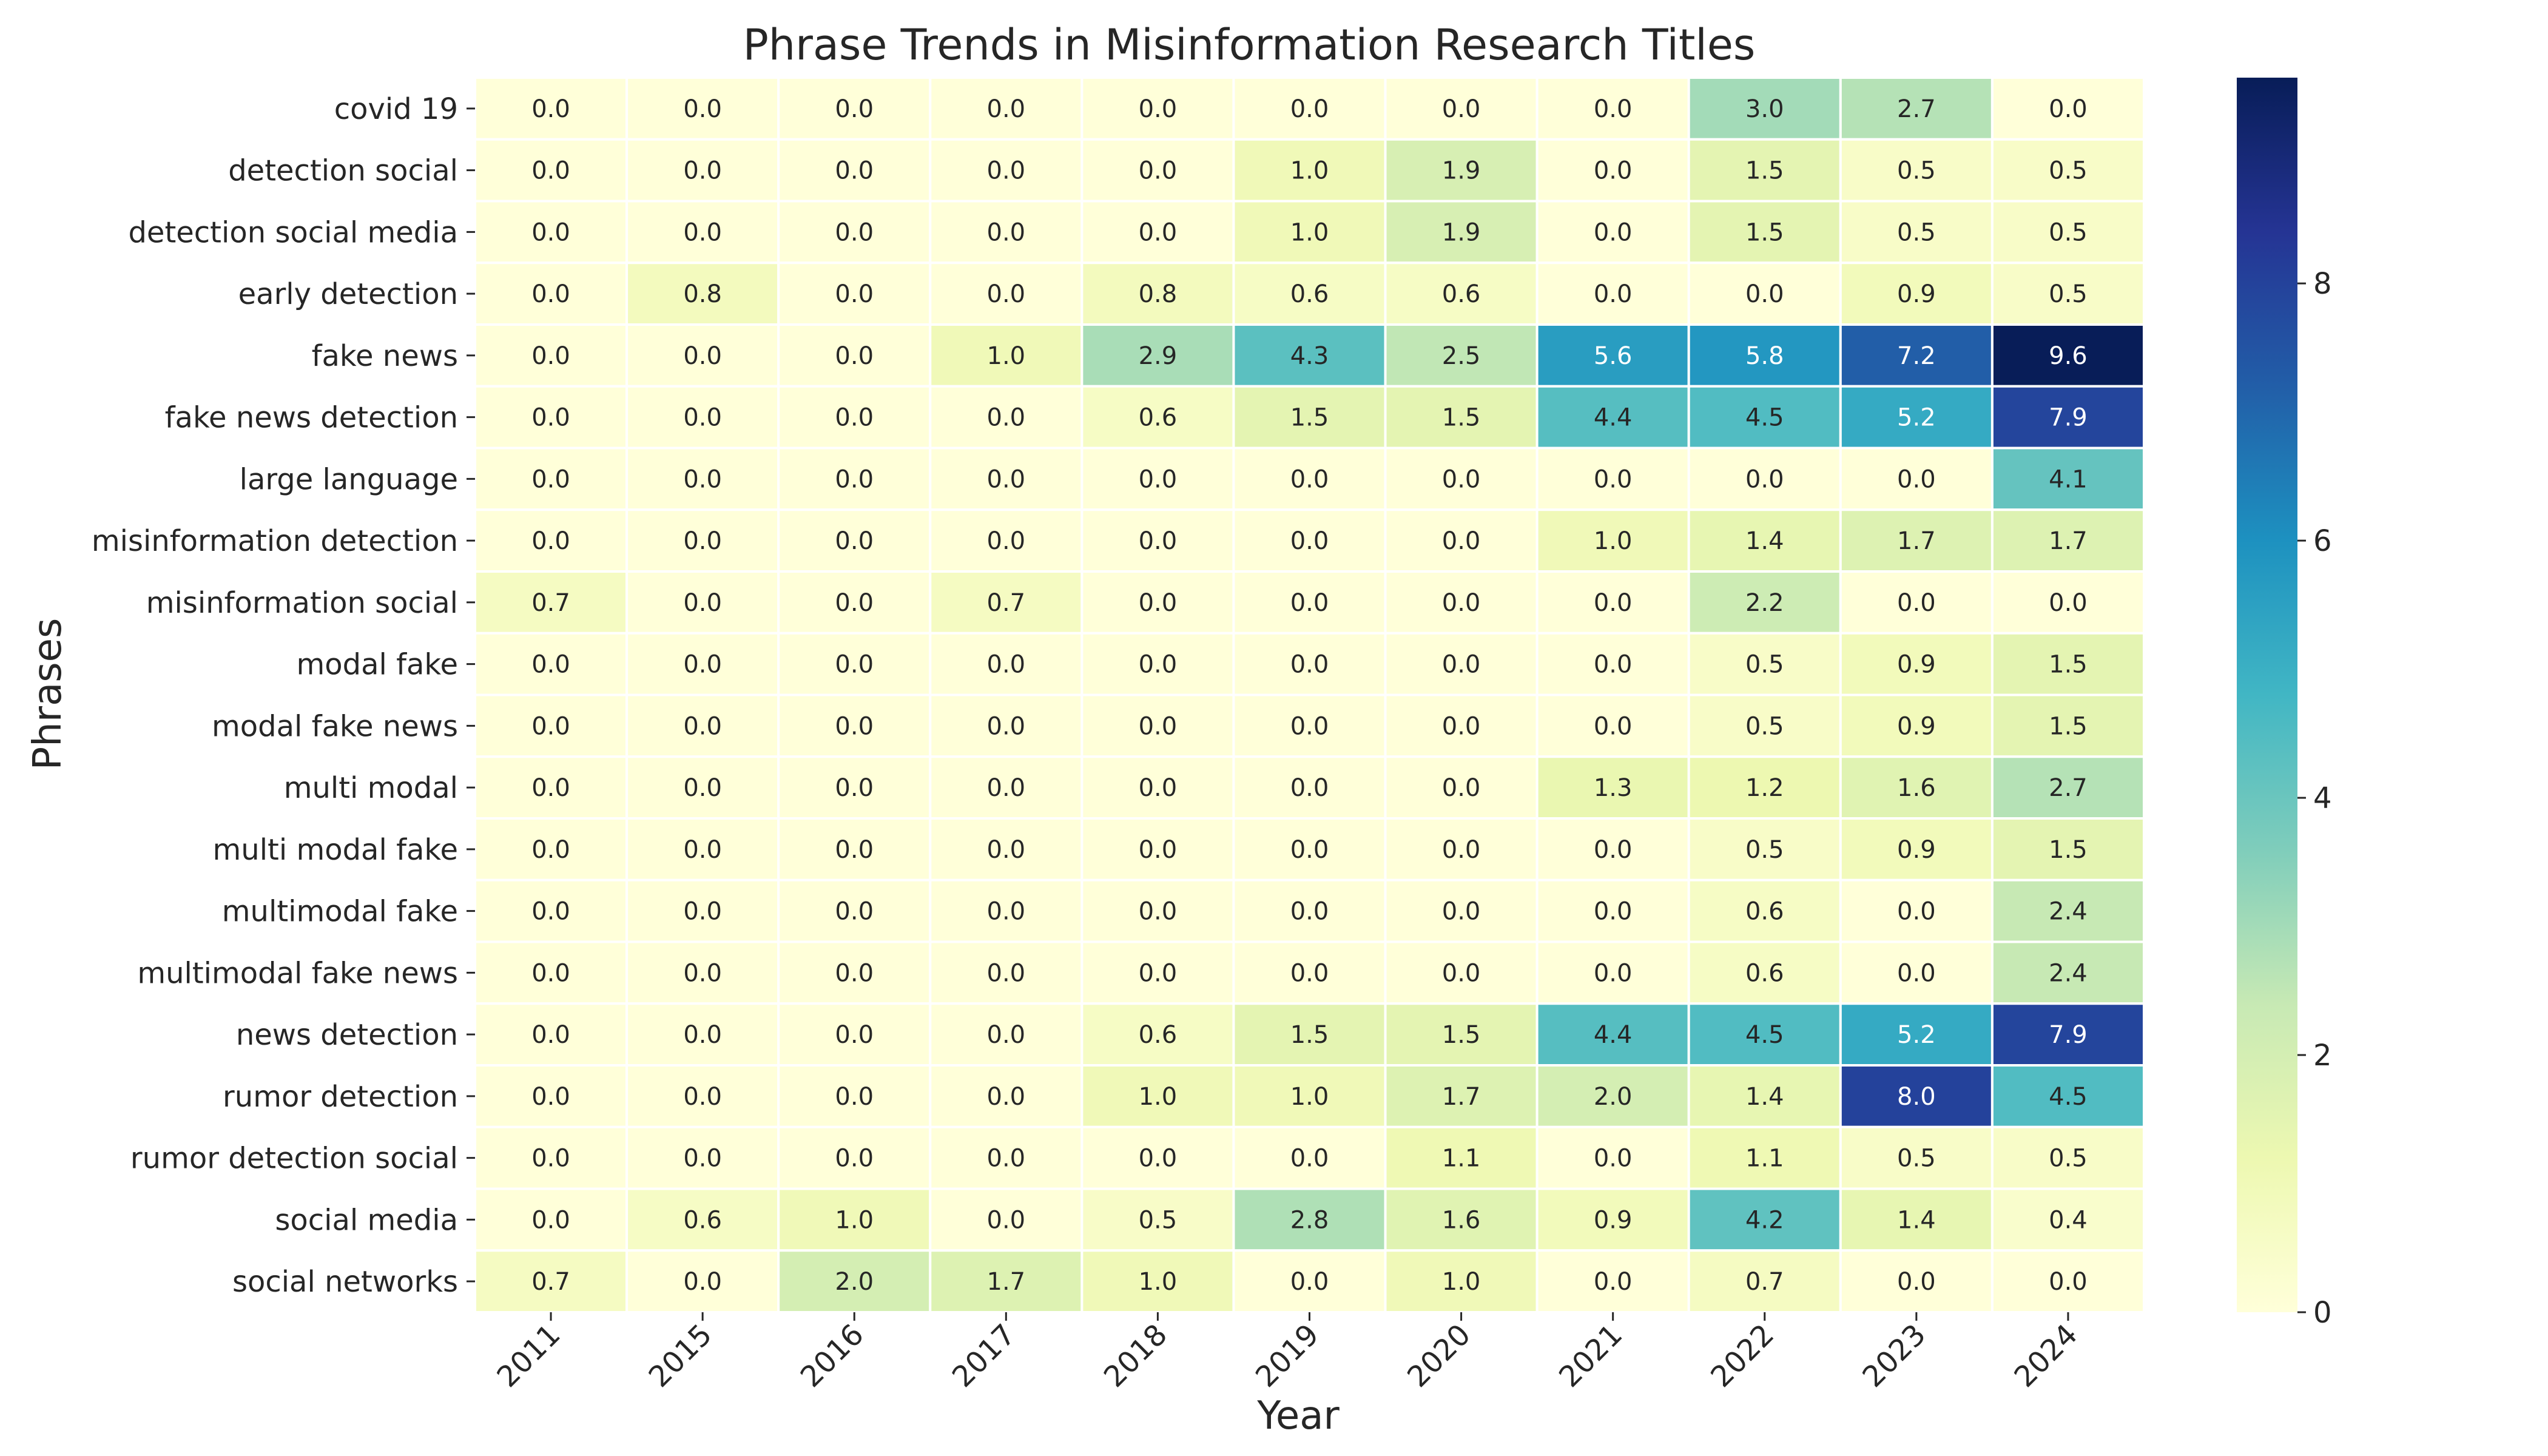 The image size is (2548, 1456). What do you see at coordinates (1764, 1097) in the screenshot?
I see `cell-value-label: 1.4` at bounding box center [1764, 1097].